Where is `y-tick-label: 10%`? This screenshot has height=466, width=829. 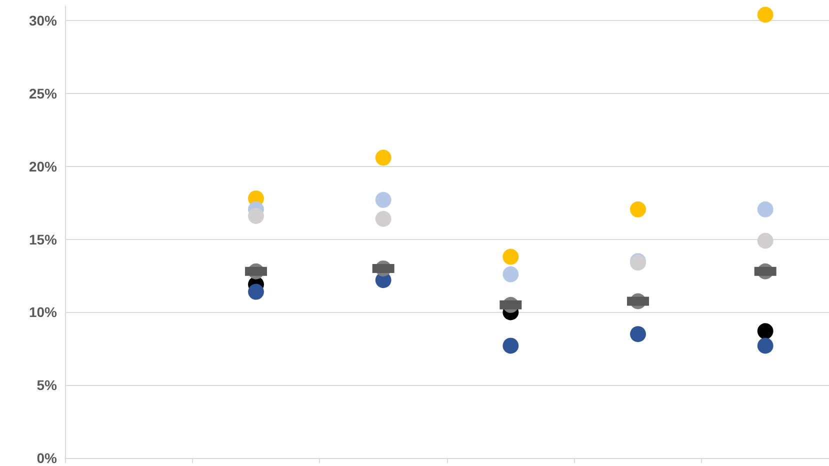
y-tick-label: 10% is located at coordinates (43, 312).